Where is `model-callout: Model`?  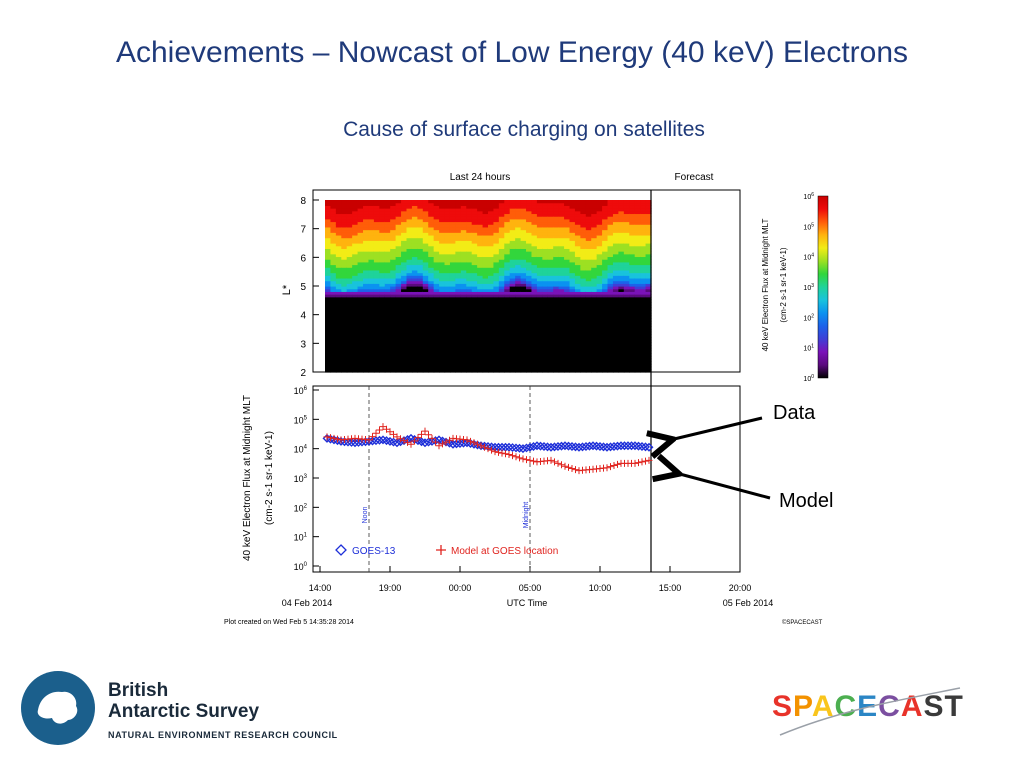
model-callout: Model is located at coordinates (806, 501).